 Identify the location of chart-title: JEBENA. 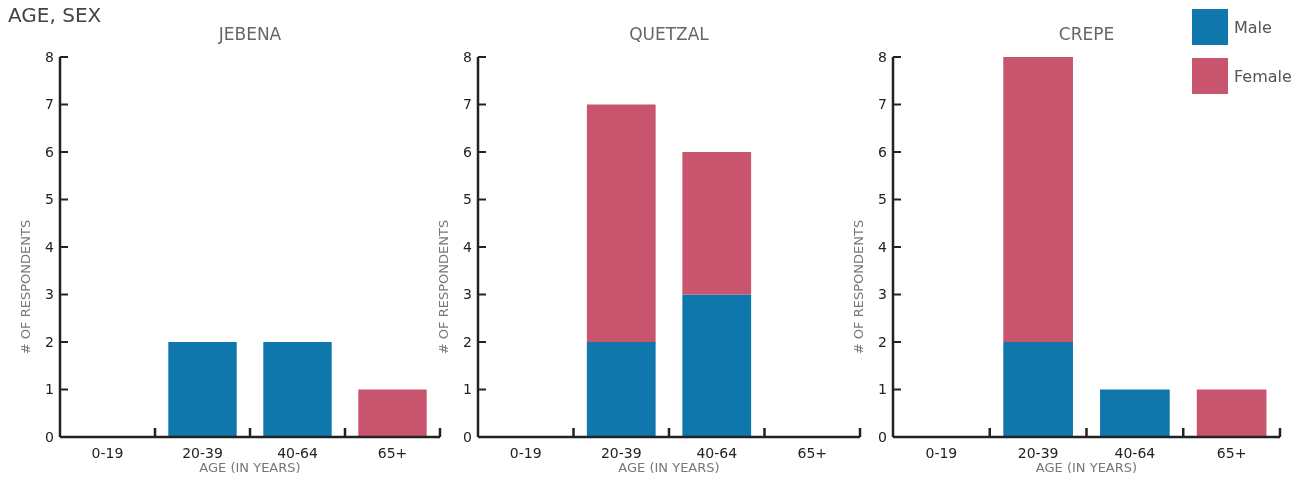
(249, 34).